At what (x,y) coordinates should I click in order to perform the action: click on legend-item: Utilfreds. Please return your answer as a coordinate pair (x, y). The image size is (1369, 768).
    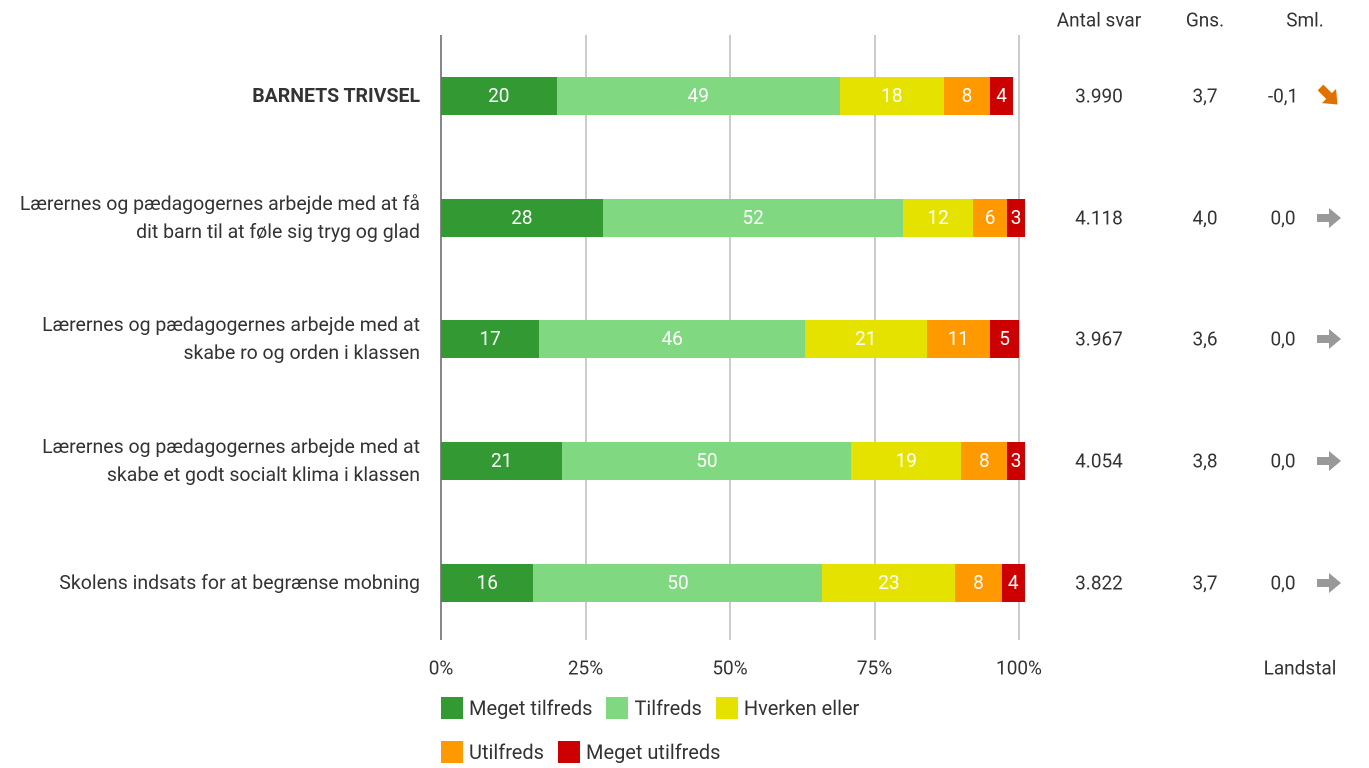
    Looking at the image, I should click on (492, 752).